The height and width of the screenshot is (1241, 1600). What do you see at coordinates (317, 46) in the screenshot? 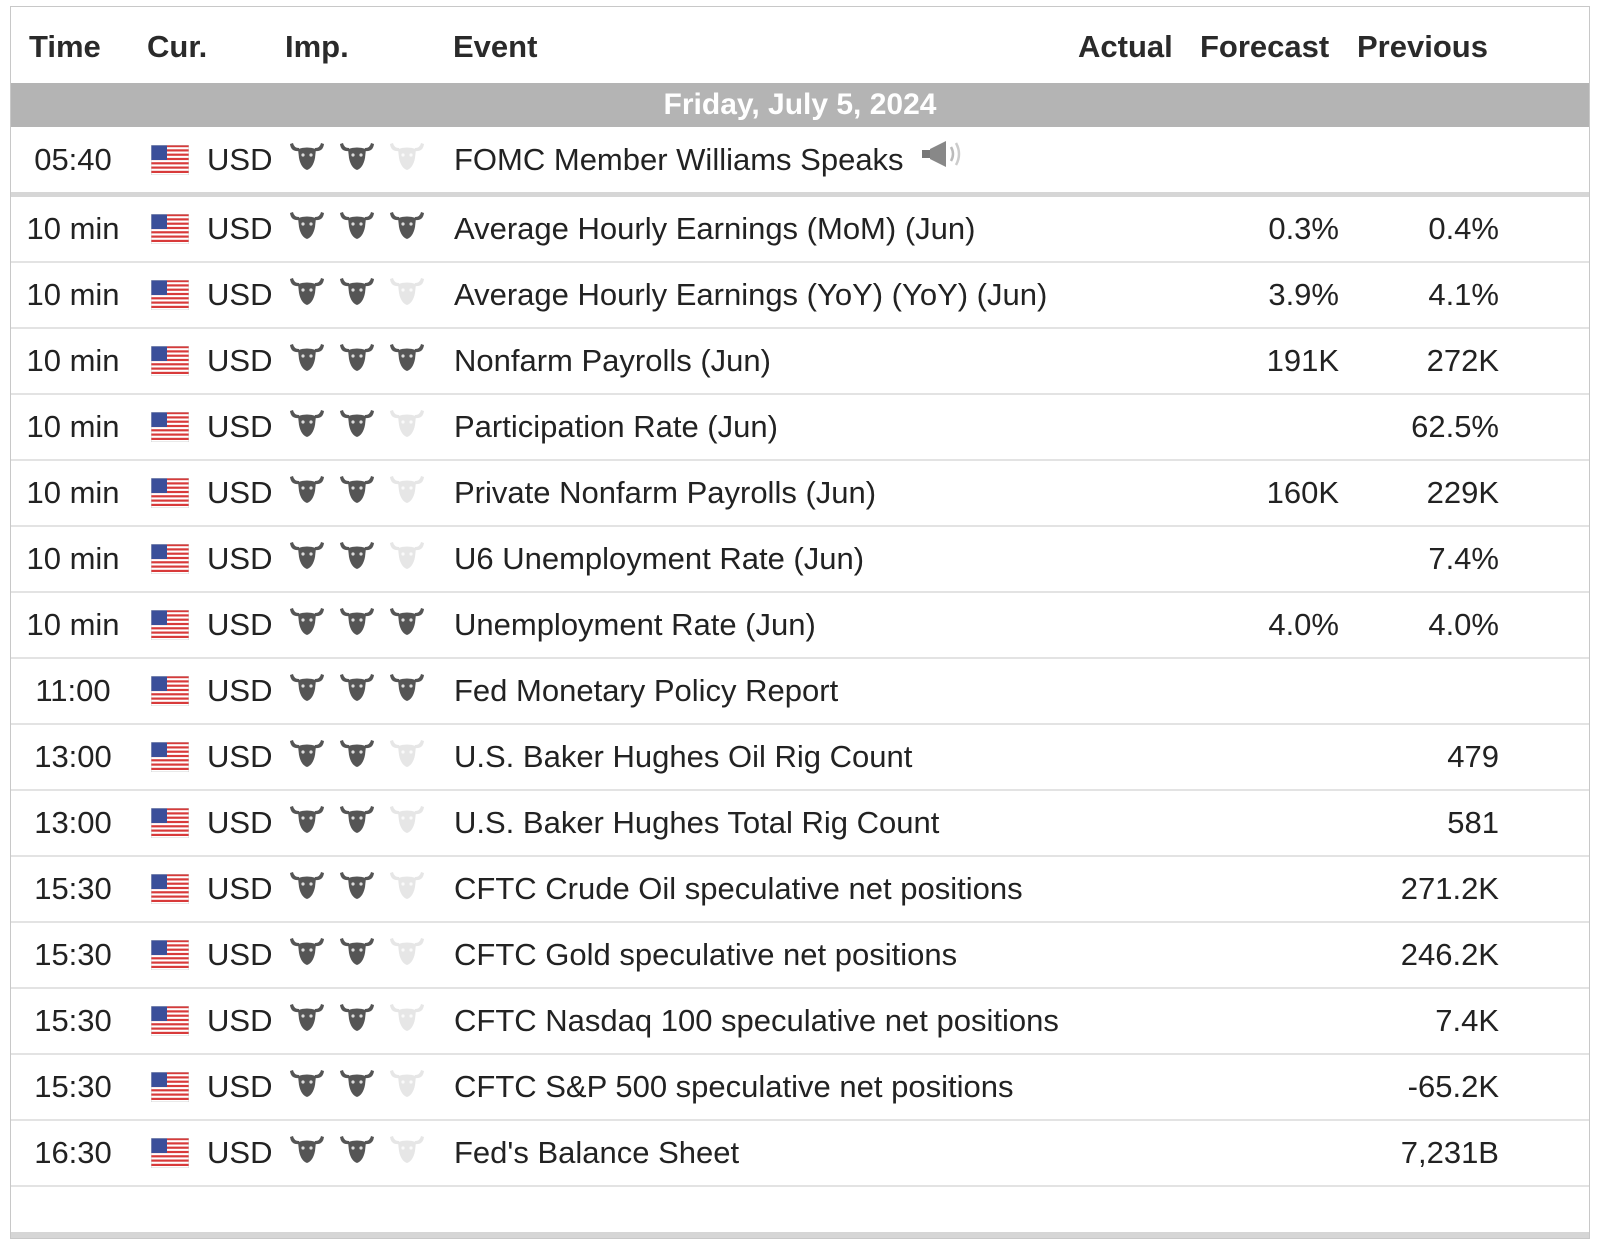
I see `header-importance: Imp.` at bounding box center [317, 46].